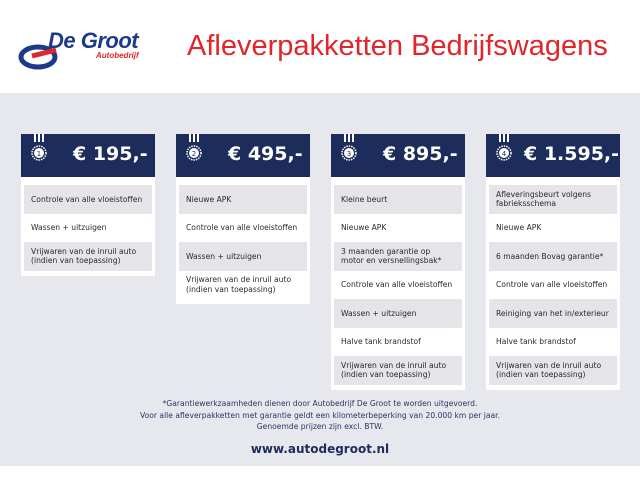  What do you see at coordinates (265, 154) in the screenshot?
I see `package-price: € 495,-` at bounding box center [265, 154].